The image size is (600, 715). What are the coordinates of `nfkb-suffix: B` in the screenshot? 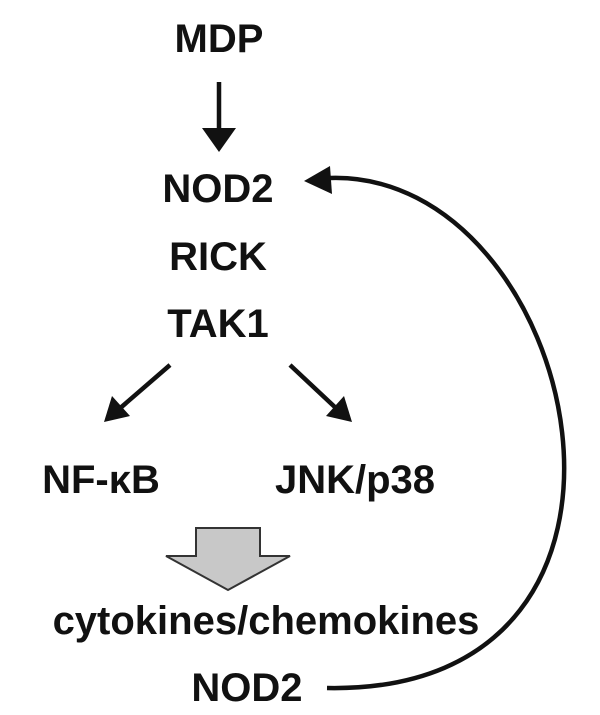 It's located at (145, 480).